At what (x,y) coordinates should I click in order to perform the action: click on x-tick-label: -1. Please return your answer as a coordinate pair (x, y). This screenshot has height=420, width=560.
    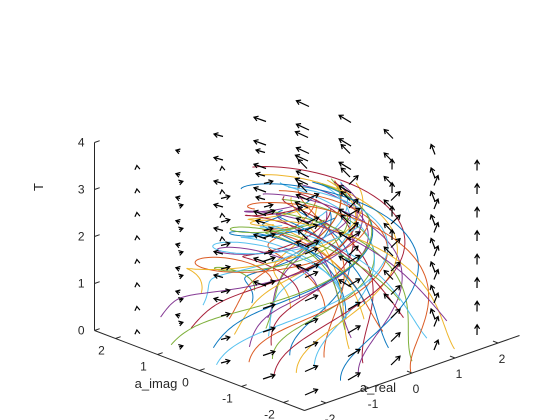
    Looking at the image, I should click on (373, 404).